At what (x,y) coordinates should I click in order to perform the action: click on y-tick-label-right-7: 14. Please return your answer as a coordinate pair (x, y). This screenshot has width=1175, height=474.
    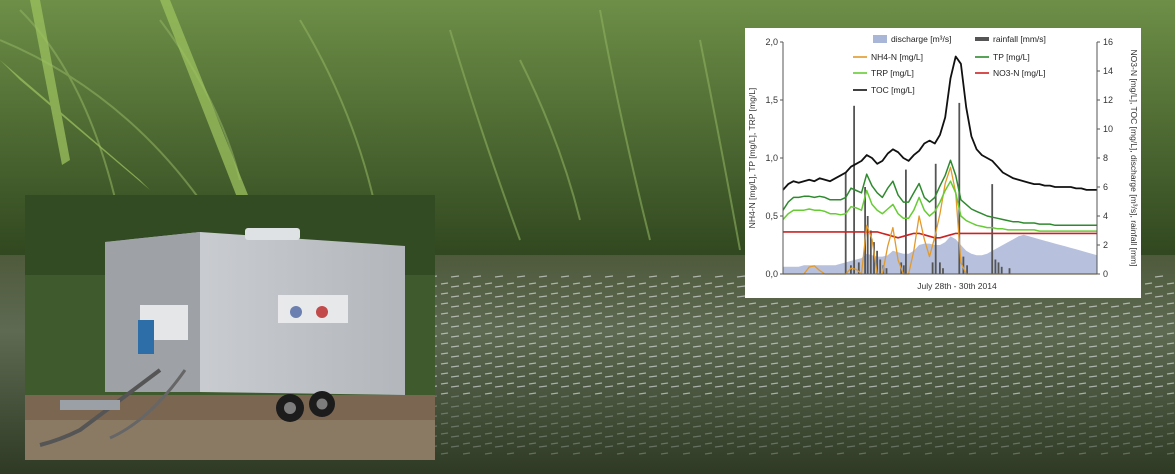
    Looking at the image, I should click on (1108, 71).